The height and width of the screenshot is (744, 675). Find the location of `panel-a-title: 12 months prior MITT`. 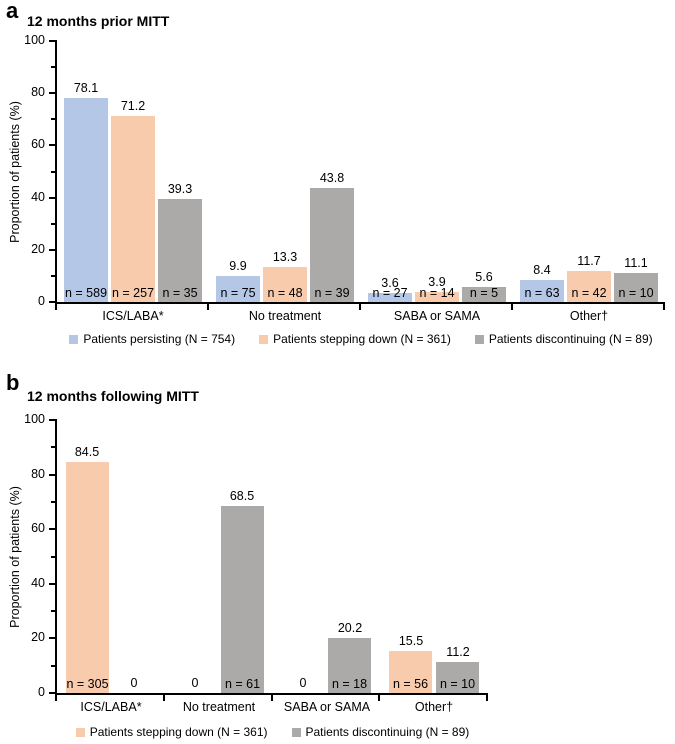

panel-a-title: 12 months prior MITT is located at coordinates (98, 21).